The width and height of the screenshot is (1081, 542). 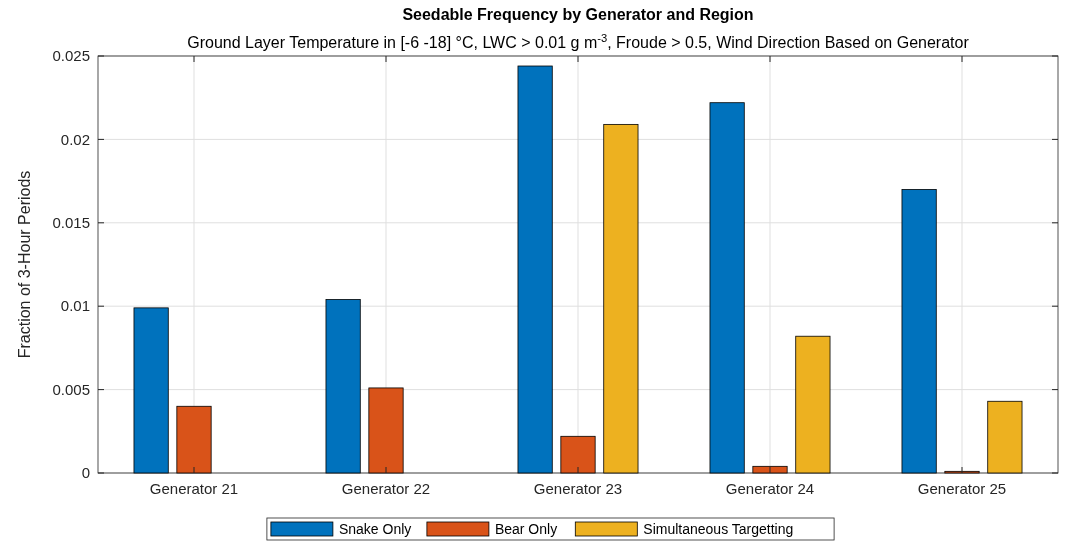 I want to click on y-tick-label: 0.005, so click(x=71, y=389).